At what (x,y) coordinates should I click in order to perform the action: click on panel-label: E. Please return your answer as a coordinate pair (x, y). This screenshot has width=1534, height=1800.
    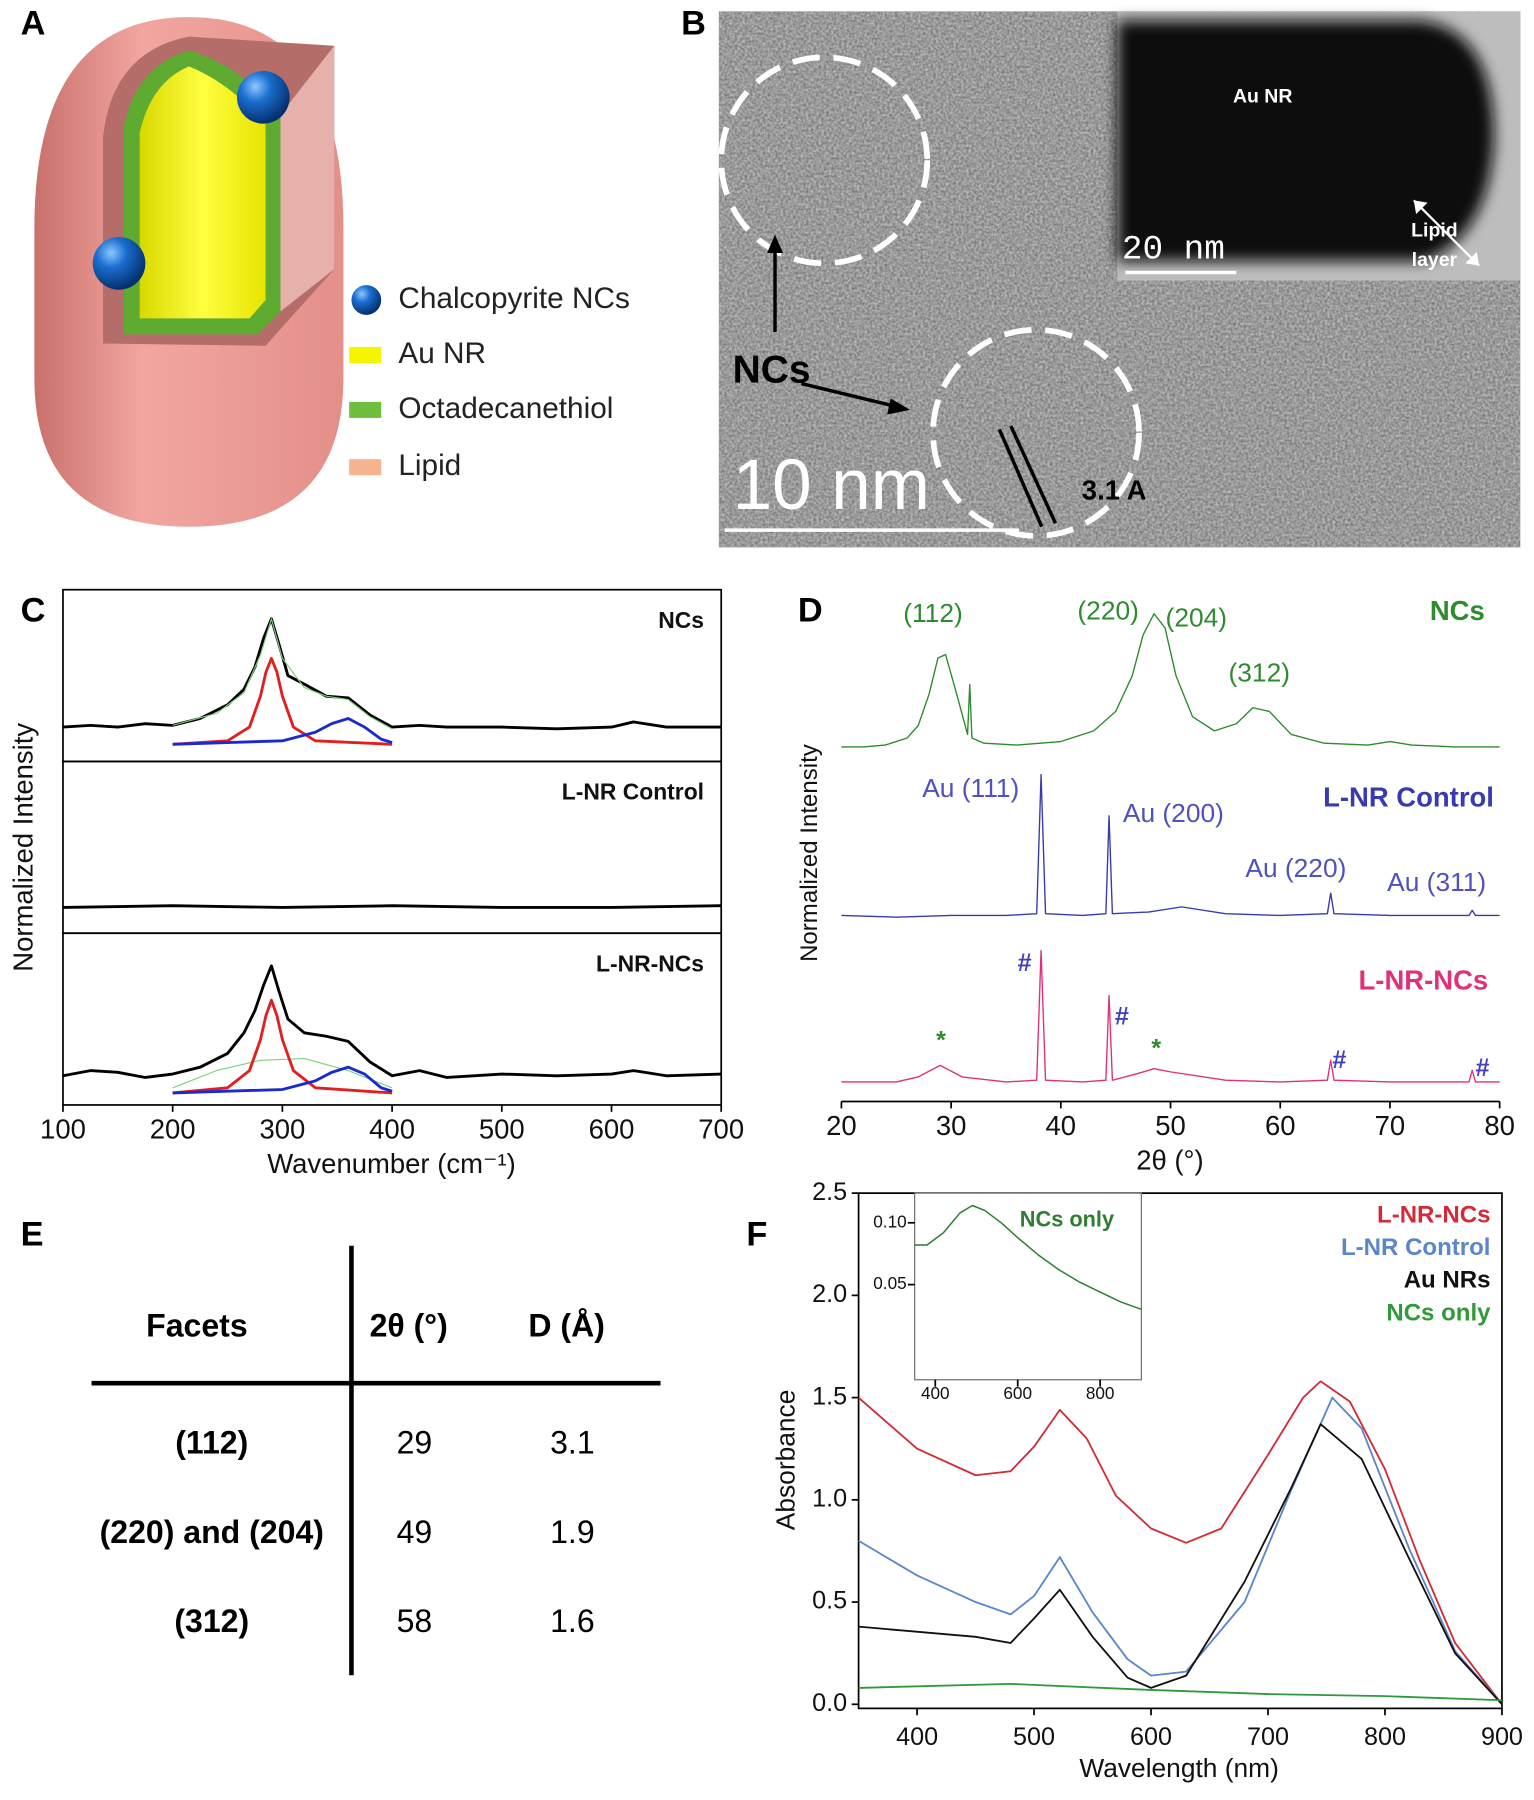
    Looking at the image, I should click on (32, 1235).